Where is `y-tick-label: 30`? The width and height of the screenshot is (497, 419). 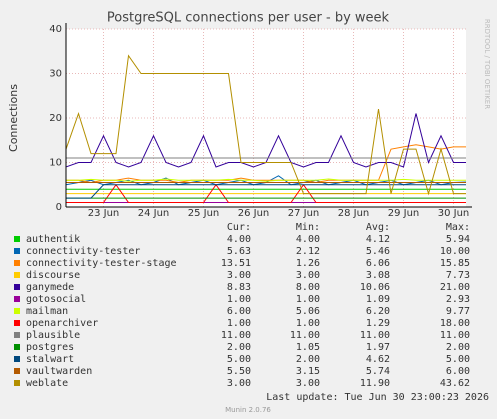 y-tick-label: 30 is located at coordinates (55, 74).